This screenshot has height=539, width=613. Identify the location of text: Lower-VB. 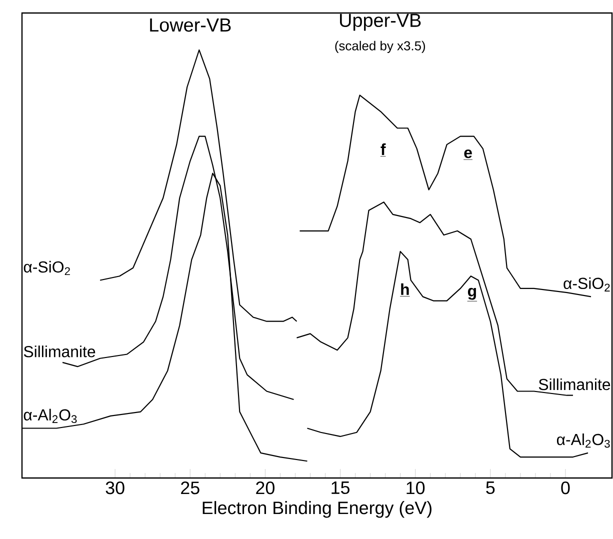
(190, 25).